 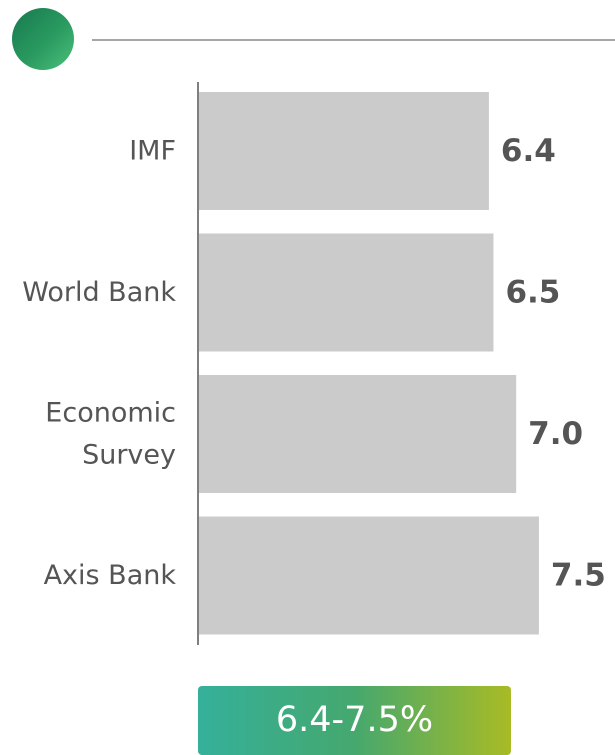 I want to click on category-label: IMF, so click(x=152, y=151).